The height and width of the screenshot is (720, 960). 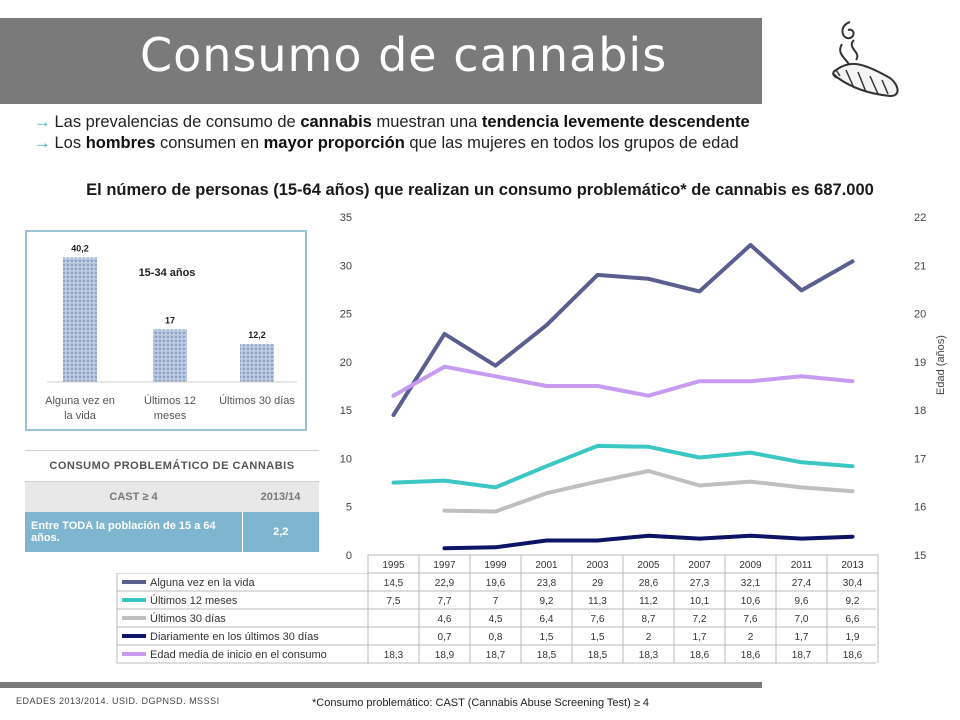 I want to click on inset-category-label: Últimos 12, so click(x=170, y=400).